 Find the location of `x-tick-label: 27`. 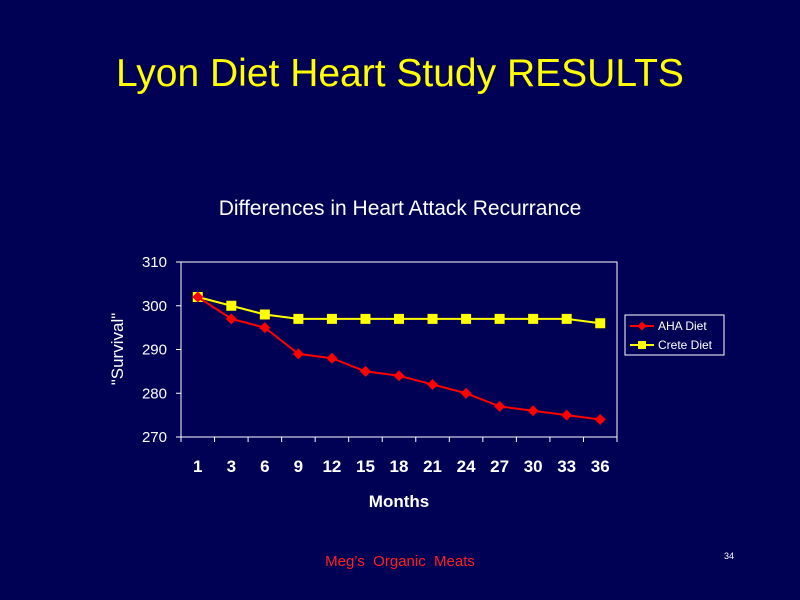

x-tick-label: 27 is located at coordinates (499, 466).